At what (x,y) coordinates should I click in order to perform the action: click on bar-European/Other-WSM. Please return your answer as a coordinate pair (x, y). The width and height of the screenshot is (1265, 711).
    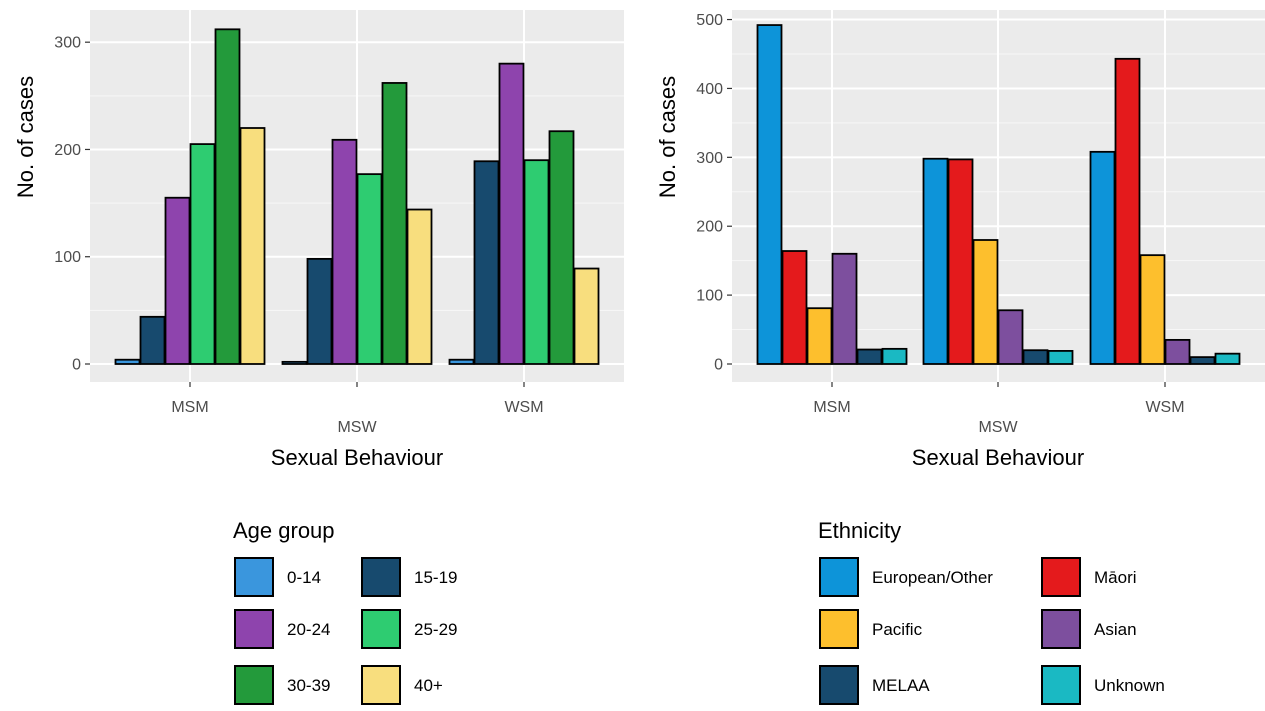
    Looking at the image, I should click on (1102, 257).